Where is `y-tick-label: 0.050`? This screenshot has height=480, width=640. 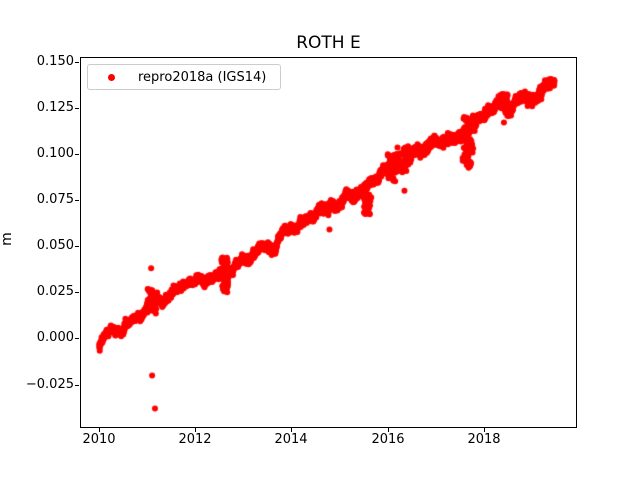
y-tick-label: 0.050 is located at coordinates (55, 245).